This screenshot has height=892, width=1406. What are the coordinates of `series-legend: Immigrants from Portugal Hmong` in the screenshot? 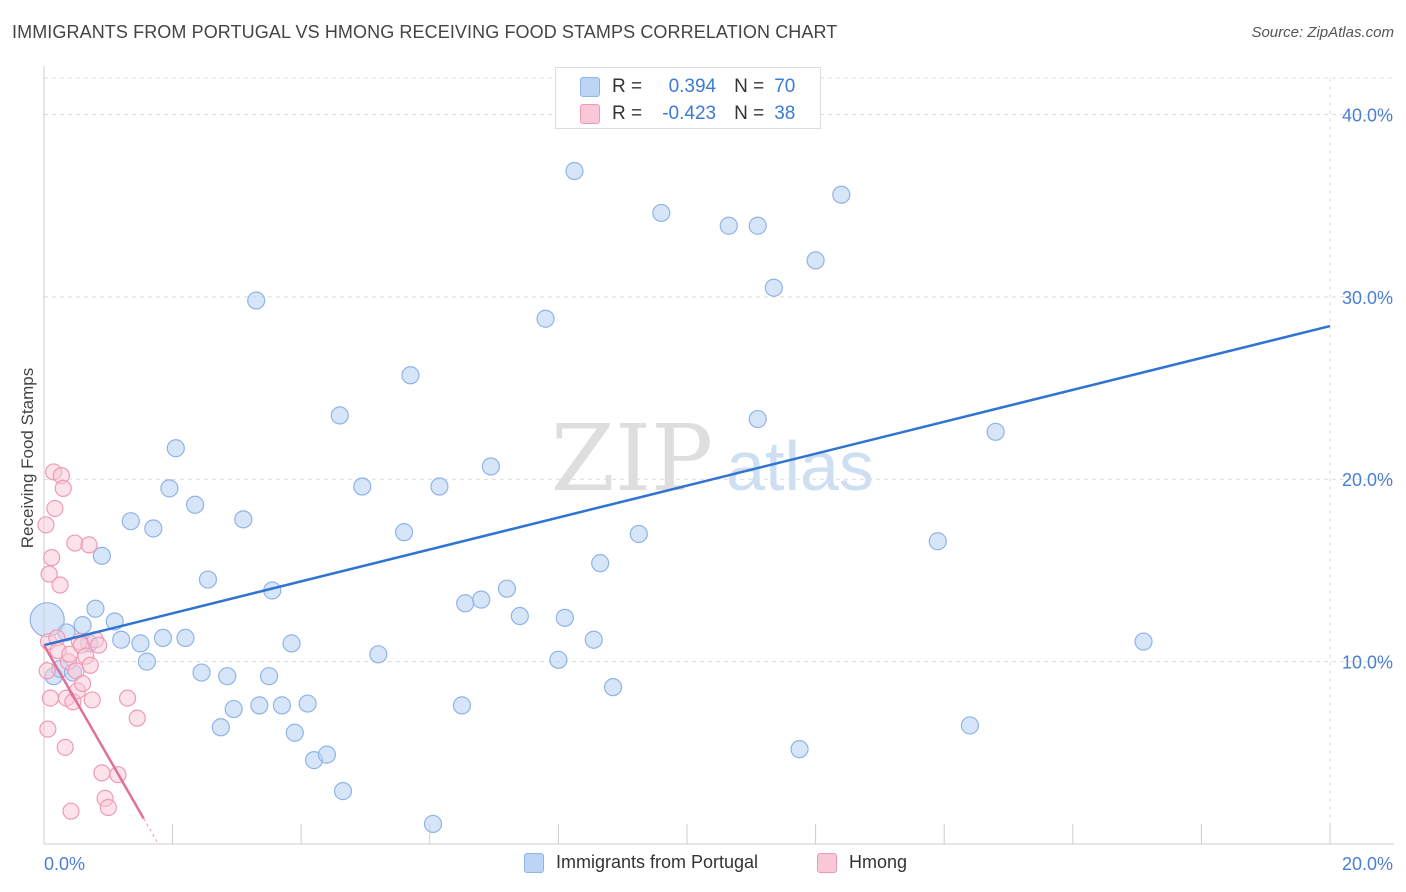 It's located at (703, 865).